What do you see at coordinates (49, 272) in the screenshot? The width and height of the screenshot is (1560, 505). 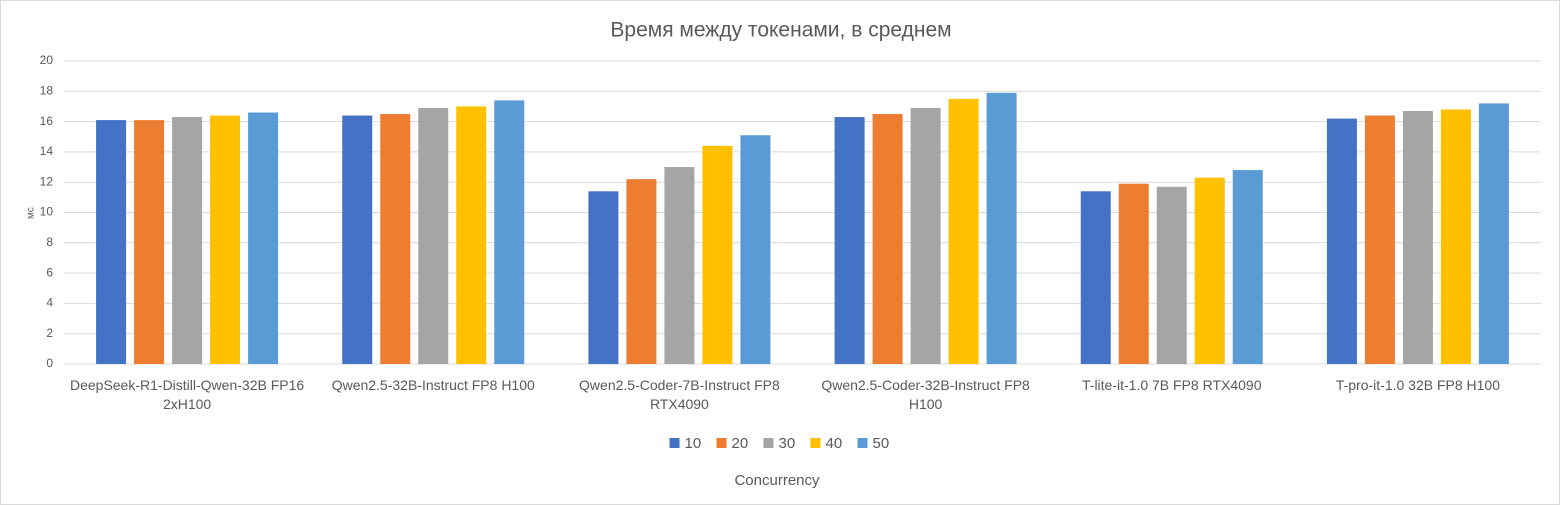 I see `y-tick-label: 6` at bounding box center [49, 272].